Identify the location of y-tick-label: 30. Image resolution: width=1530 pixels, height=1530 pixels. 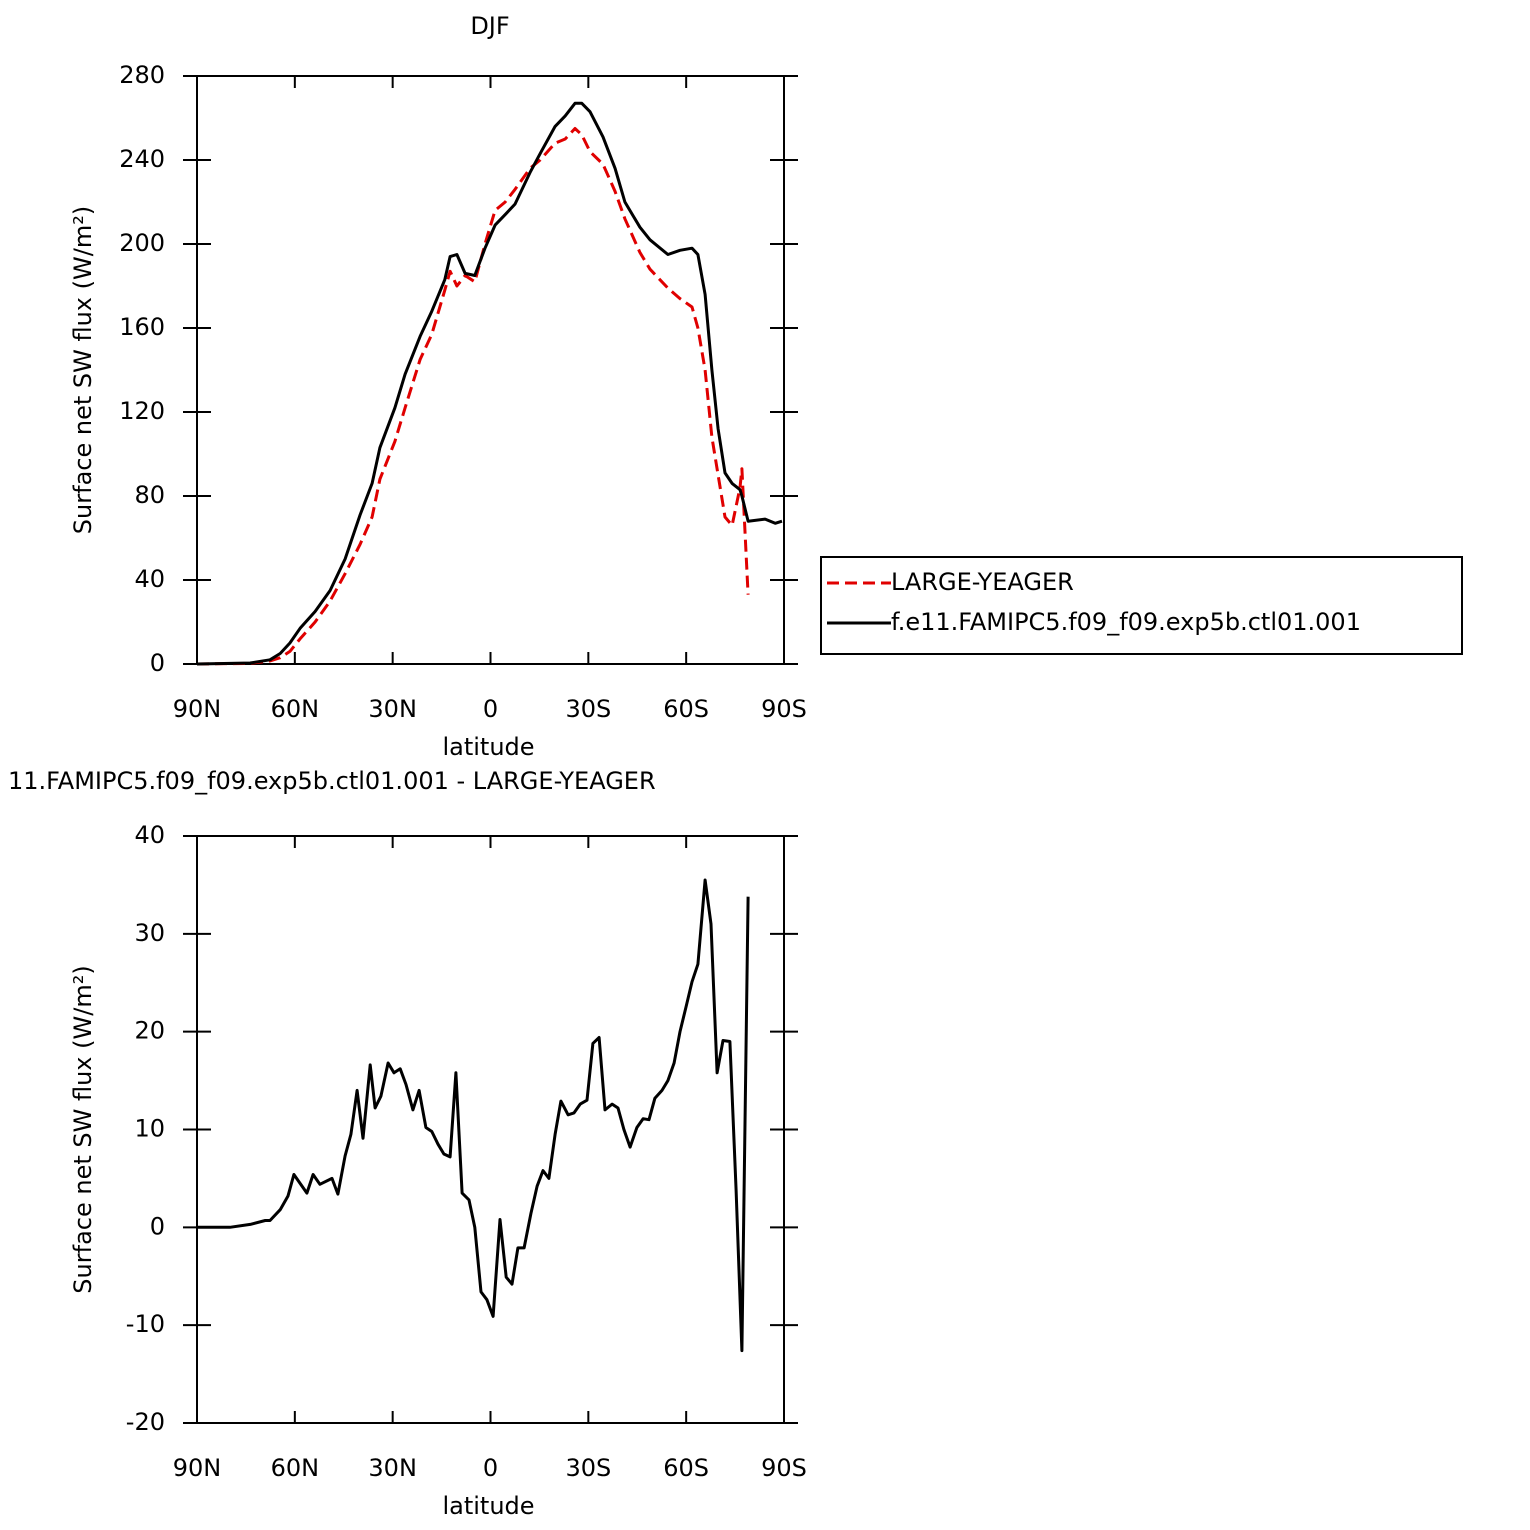
(149, 933).